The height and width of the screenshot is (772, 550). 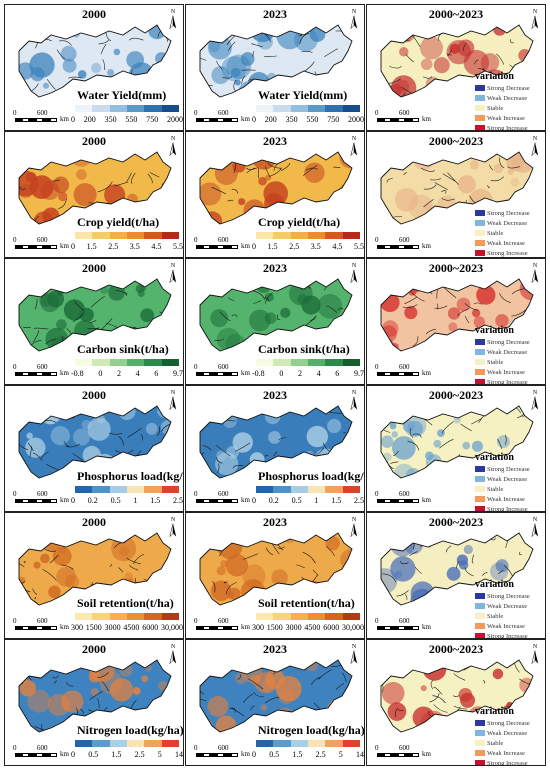 What do you see at coordinates (308, 119) in the screenshot?
I see `legend-ticks: 0 200 350 550 750 2000` at bounding box center [308, 119].